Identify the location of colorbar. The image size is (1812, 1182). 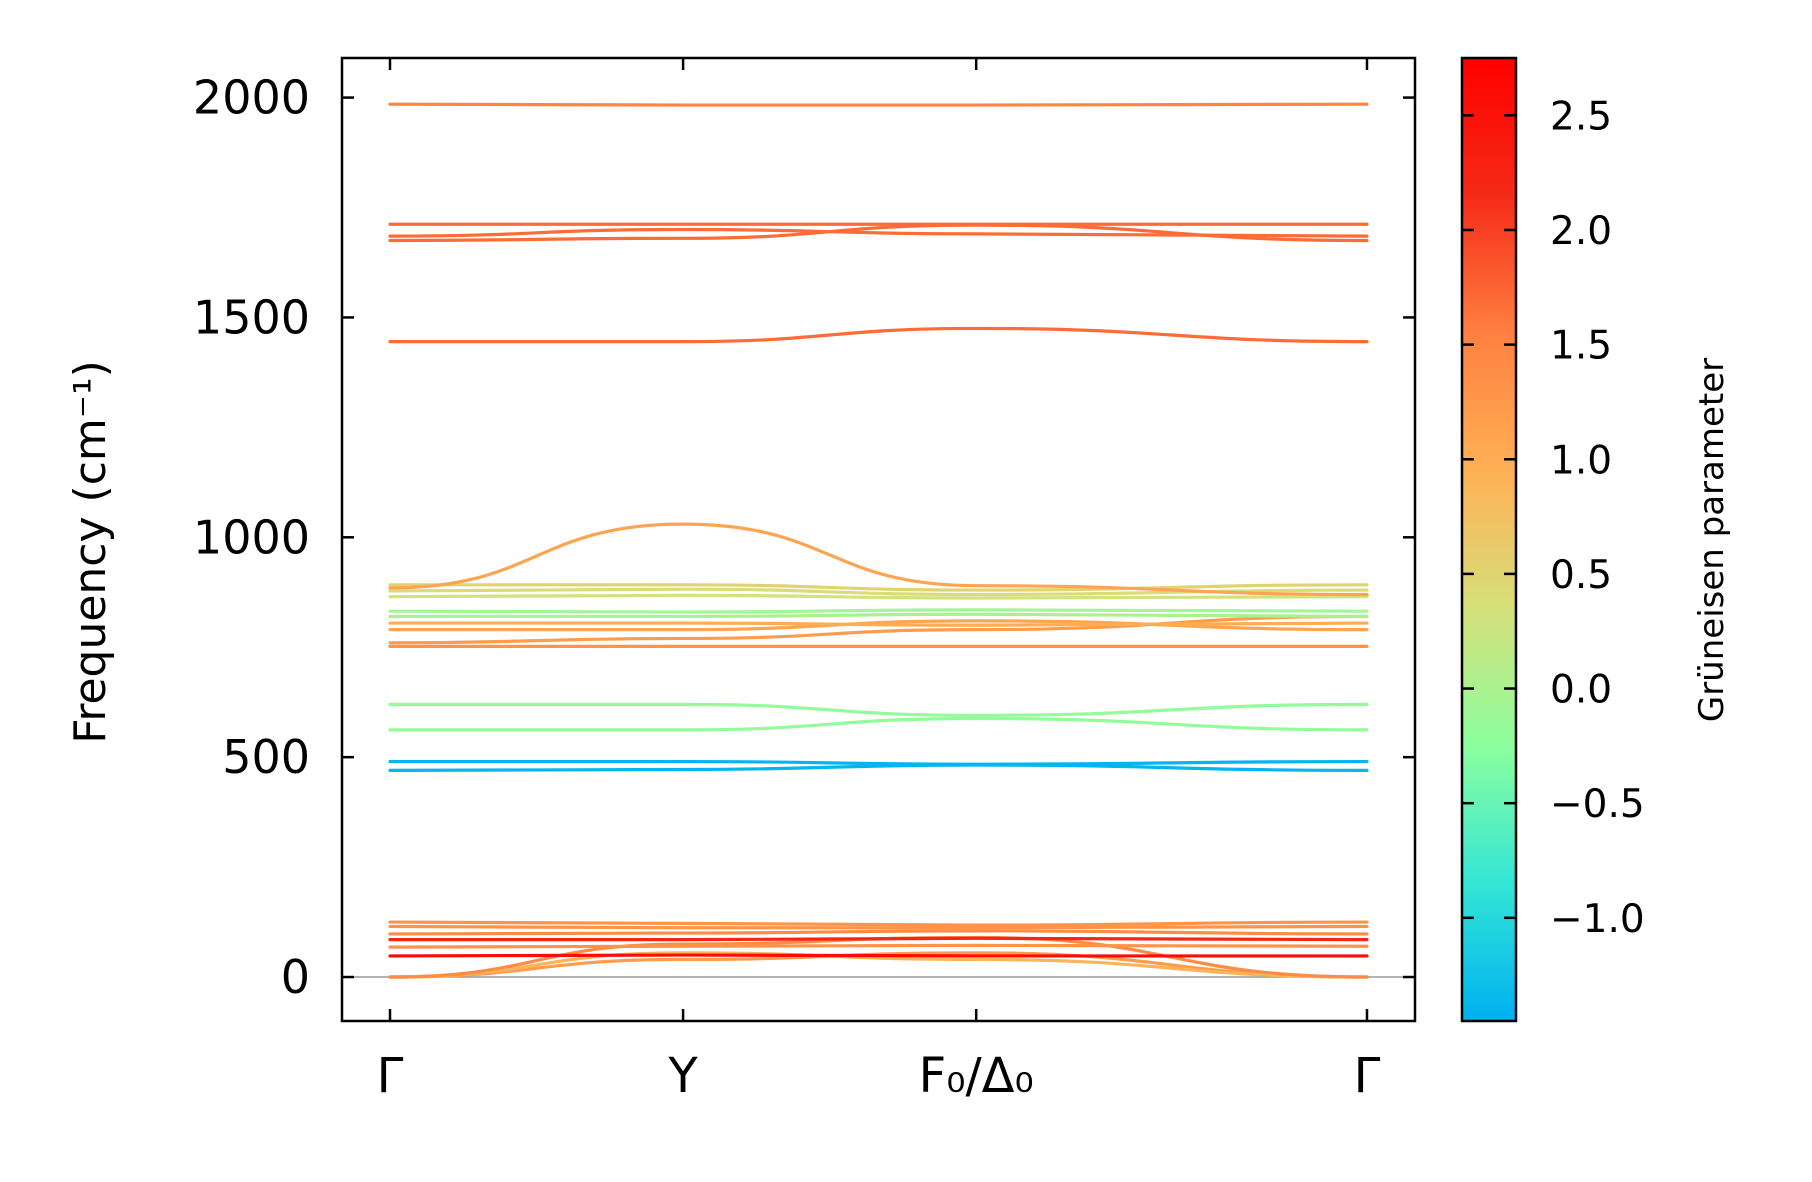
(1489, 539).